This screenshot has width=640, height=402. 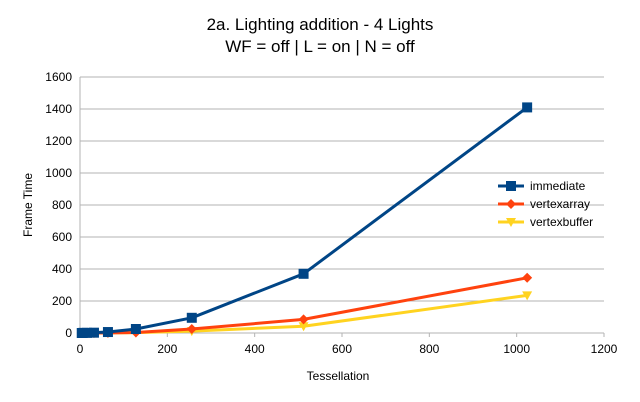 I want to click on legend-item-vertexbuffer: vertexbuffer, so click(x=545, y=222).